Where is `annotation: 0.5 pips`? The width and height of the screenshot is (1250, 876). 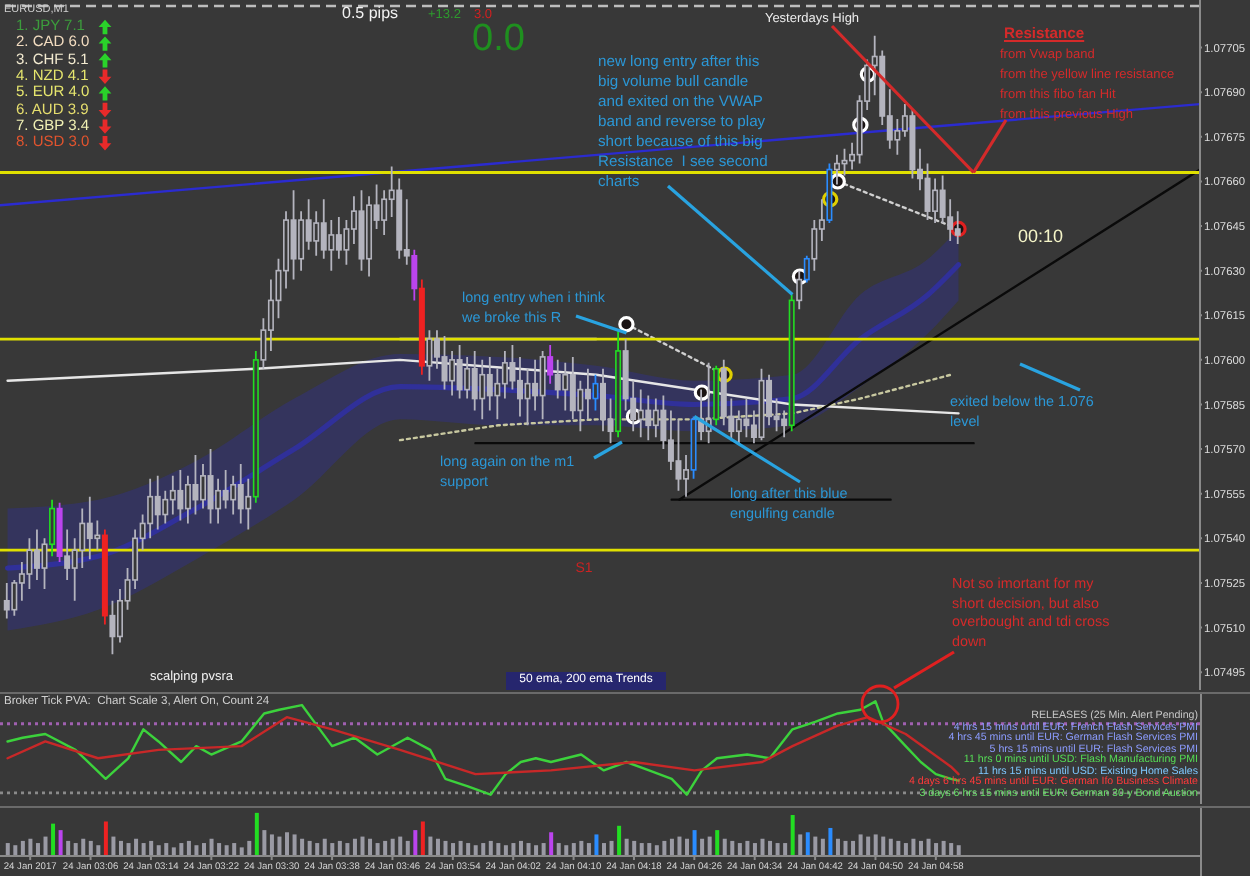
annotation: 0.5 pips is located at coordinates (370, 14).